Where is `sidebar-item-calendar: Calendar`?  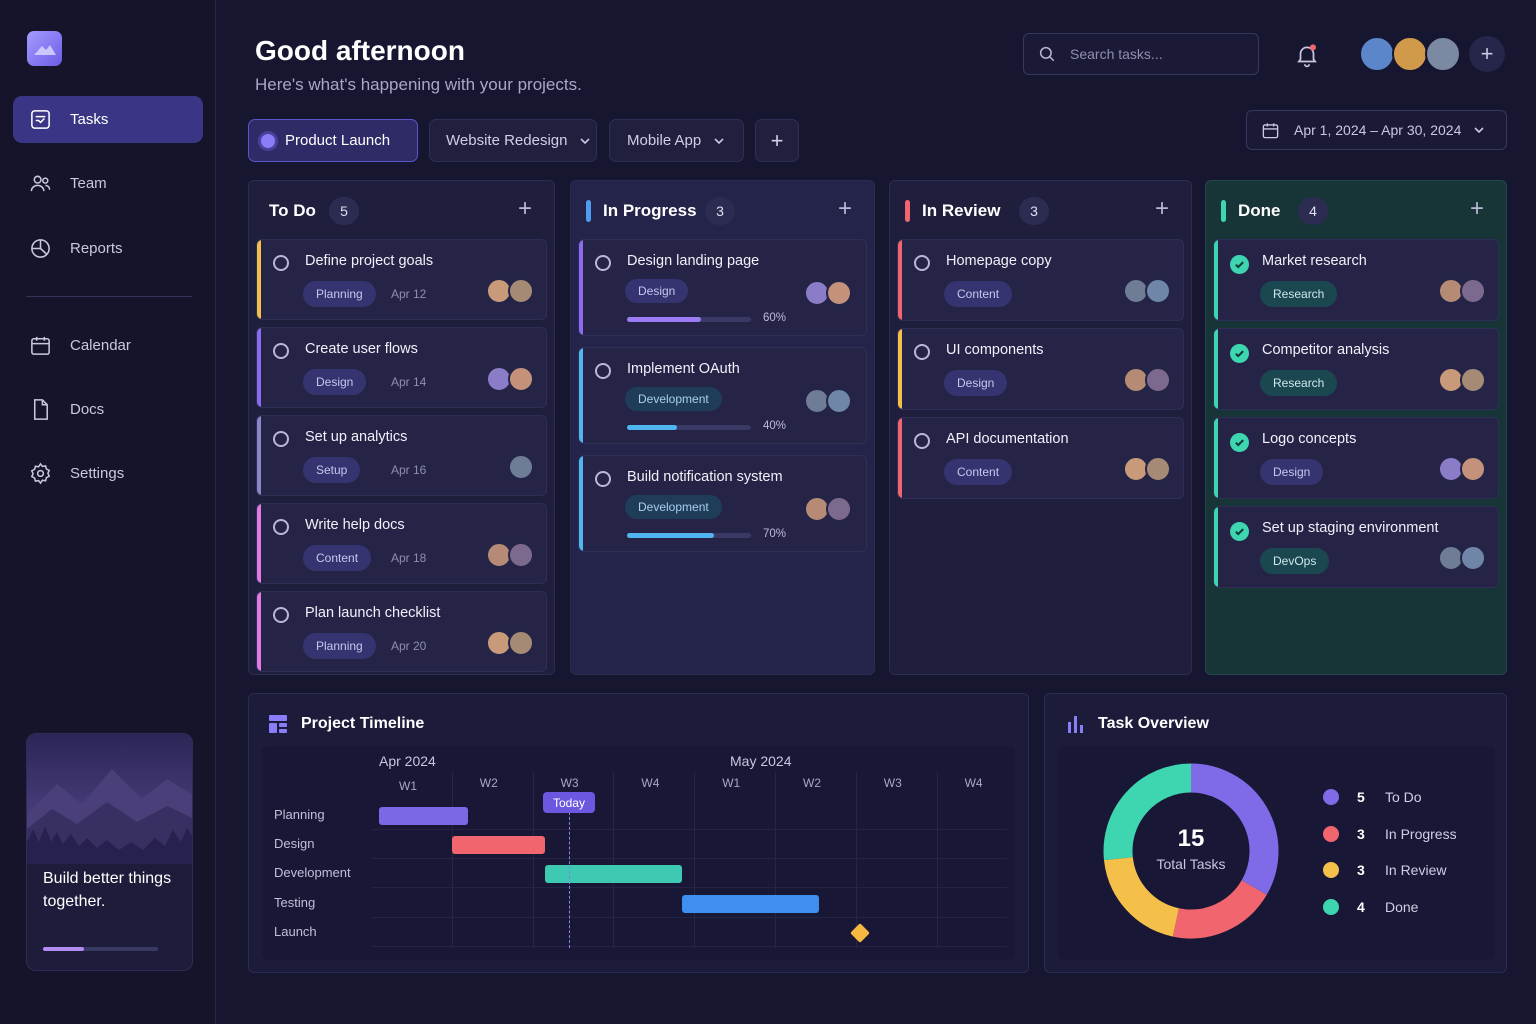 sidebar-item-calendar: Calendar is located at coordinates (108, 345).